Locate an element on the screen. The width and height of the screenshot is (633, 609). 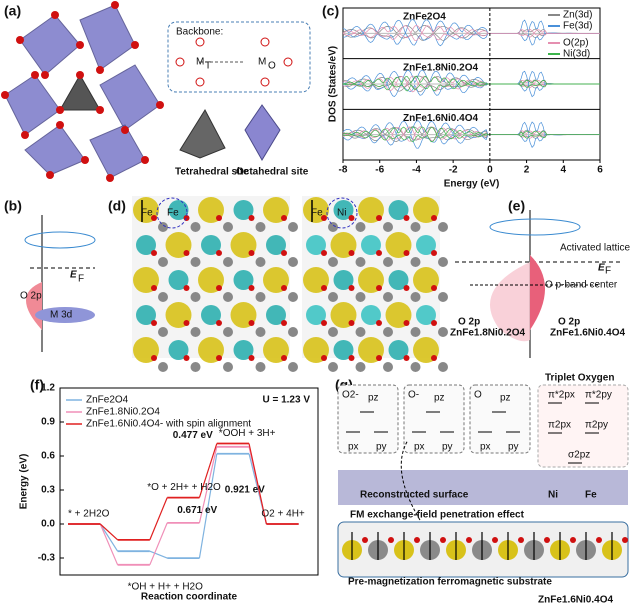
m3d-band is located at coordinates (65, 315).